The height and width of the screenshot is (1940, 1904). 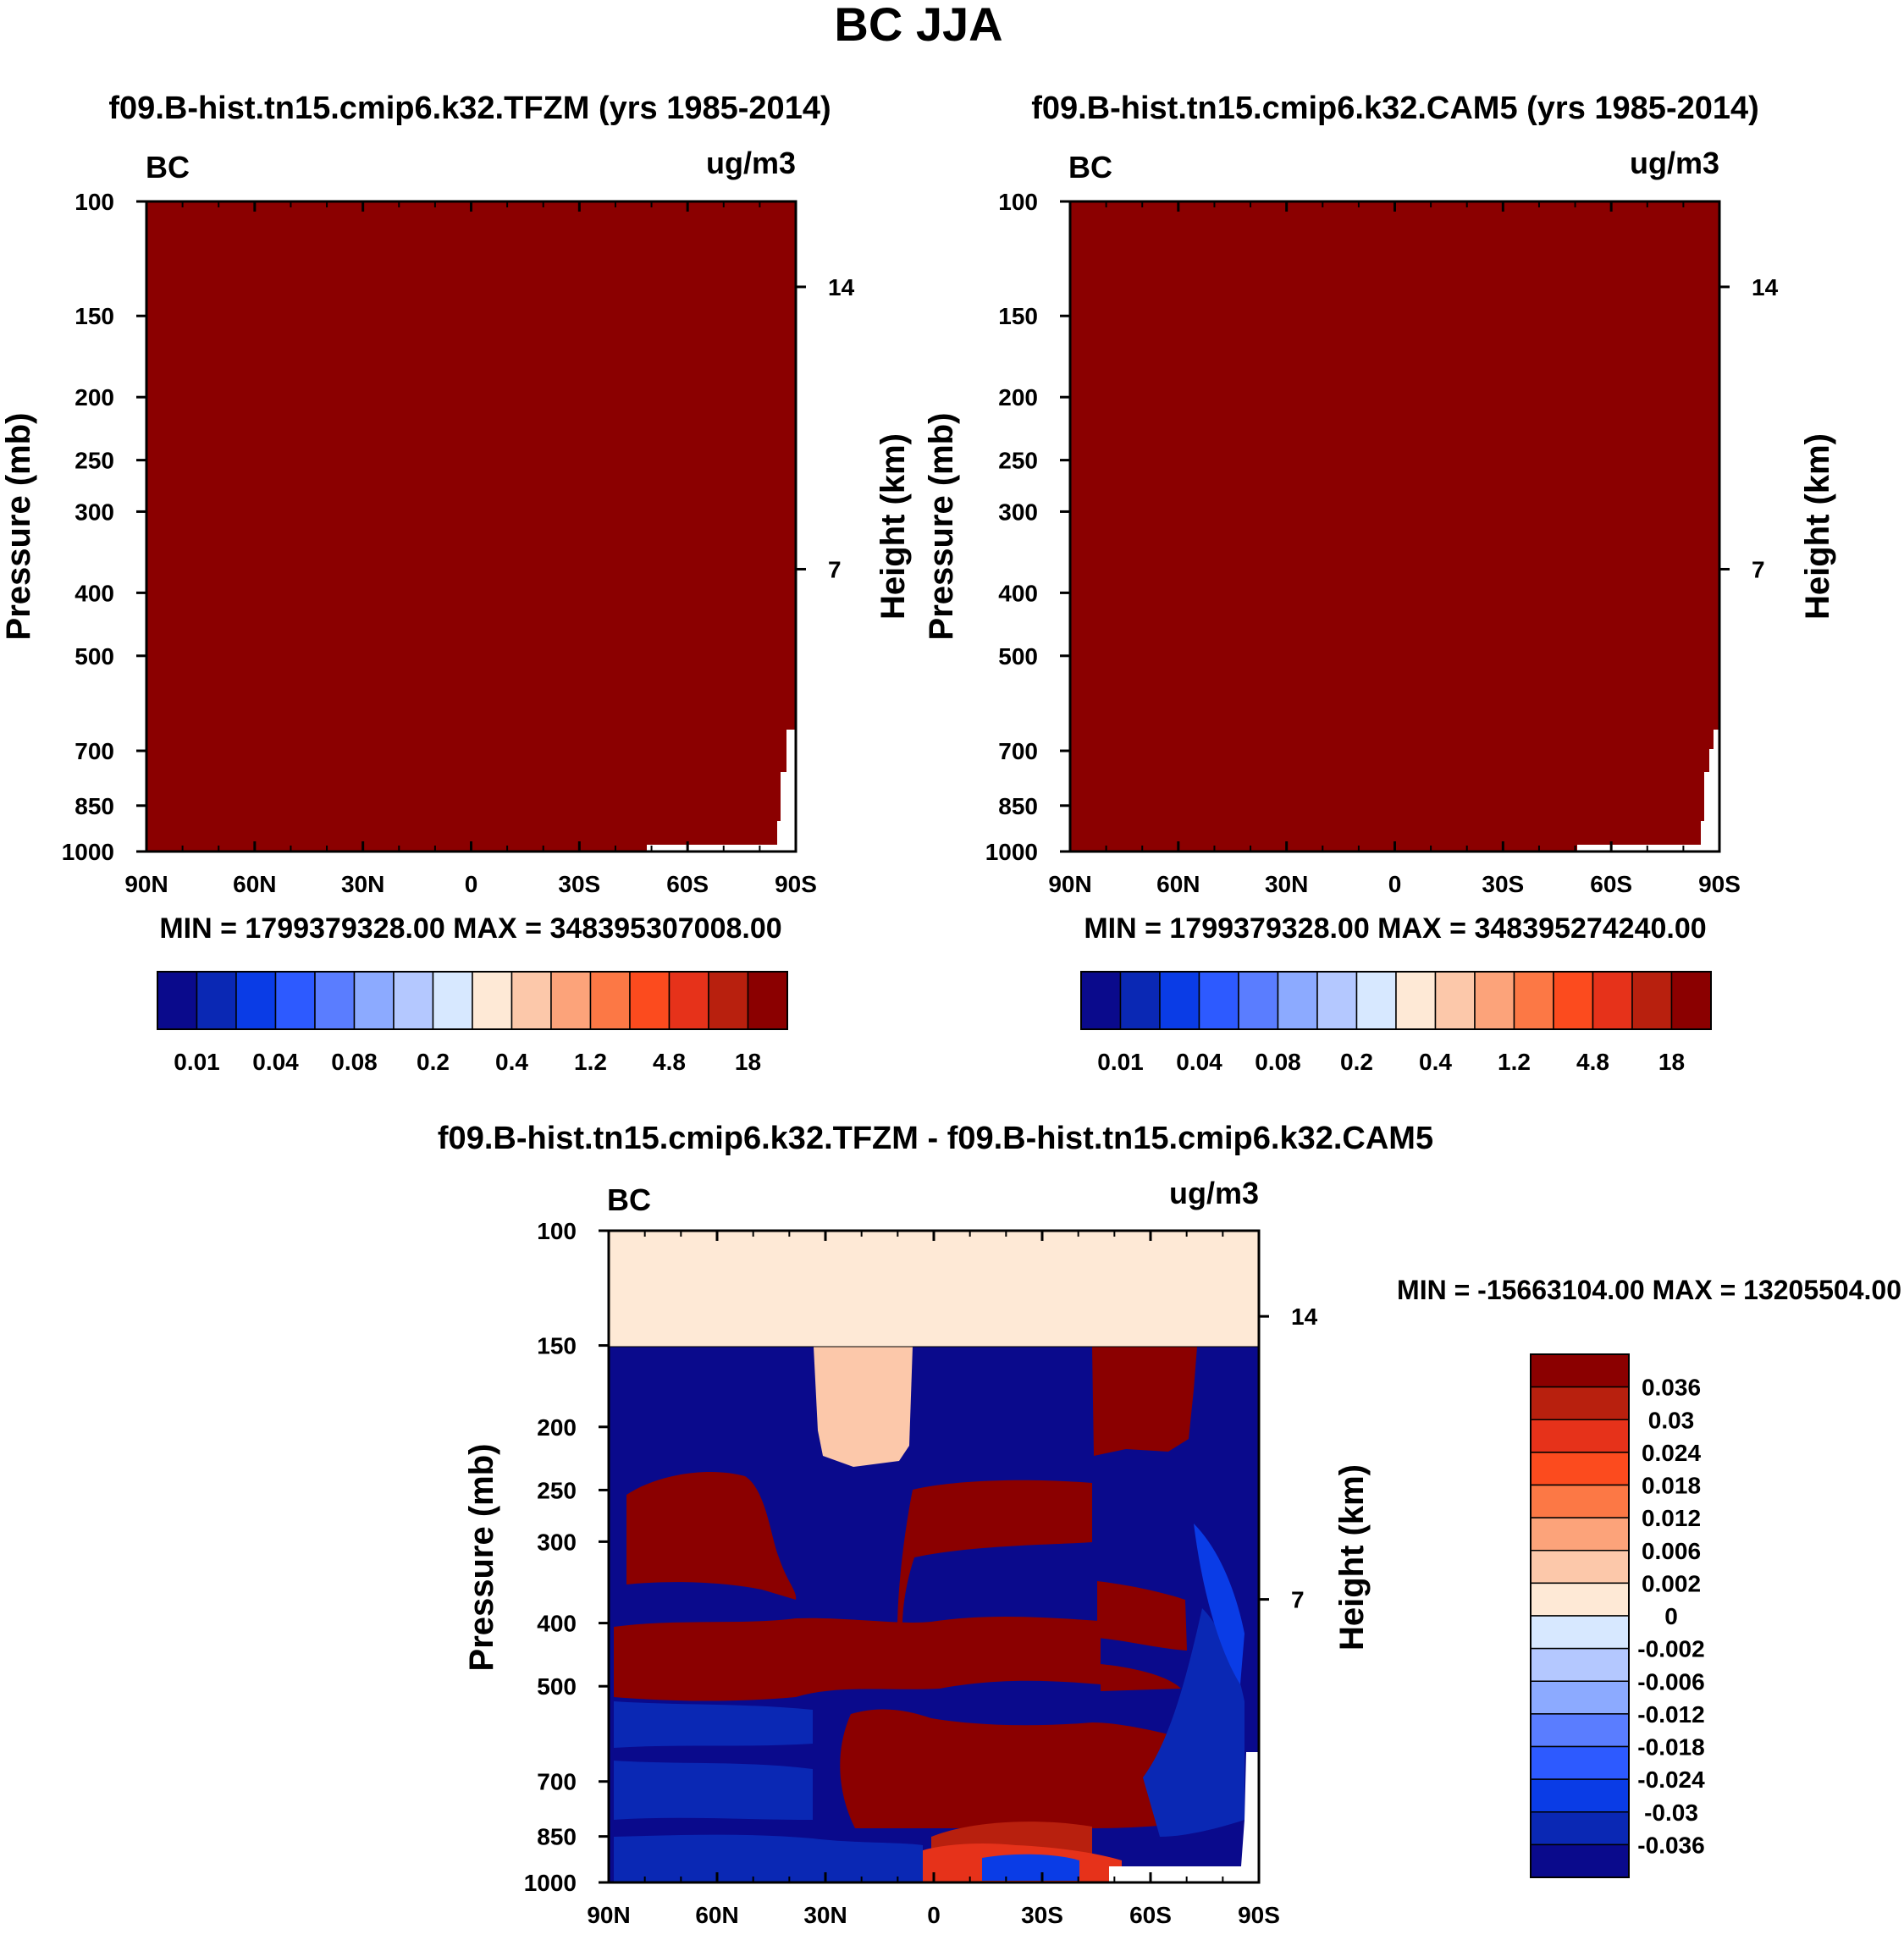 I want to click on y-tick-label: 100, so click(x=1018, y=202).